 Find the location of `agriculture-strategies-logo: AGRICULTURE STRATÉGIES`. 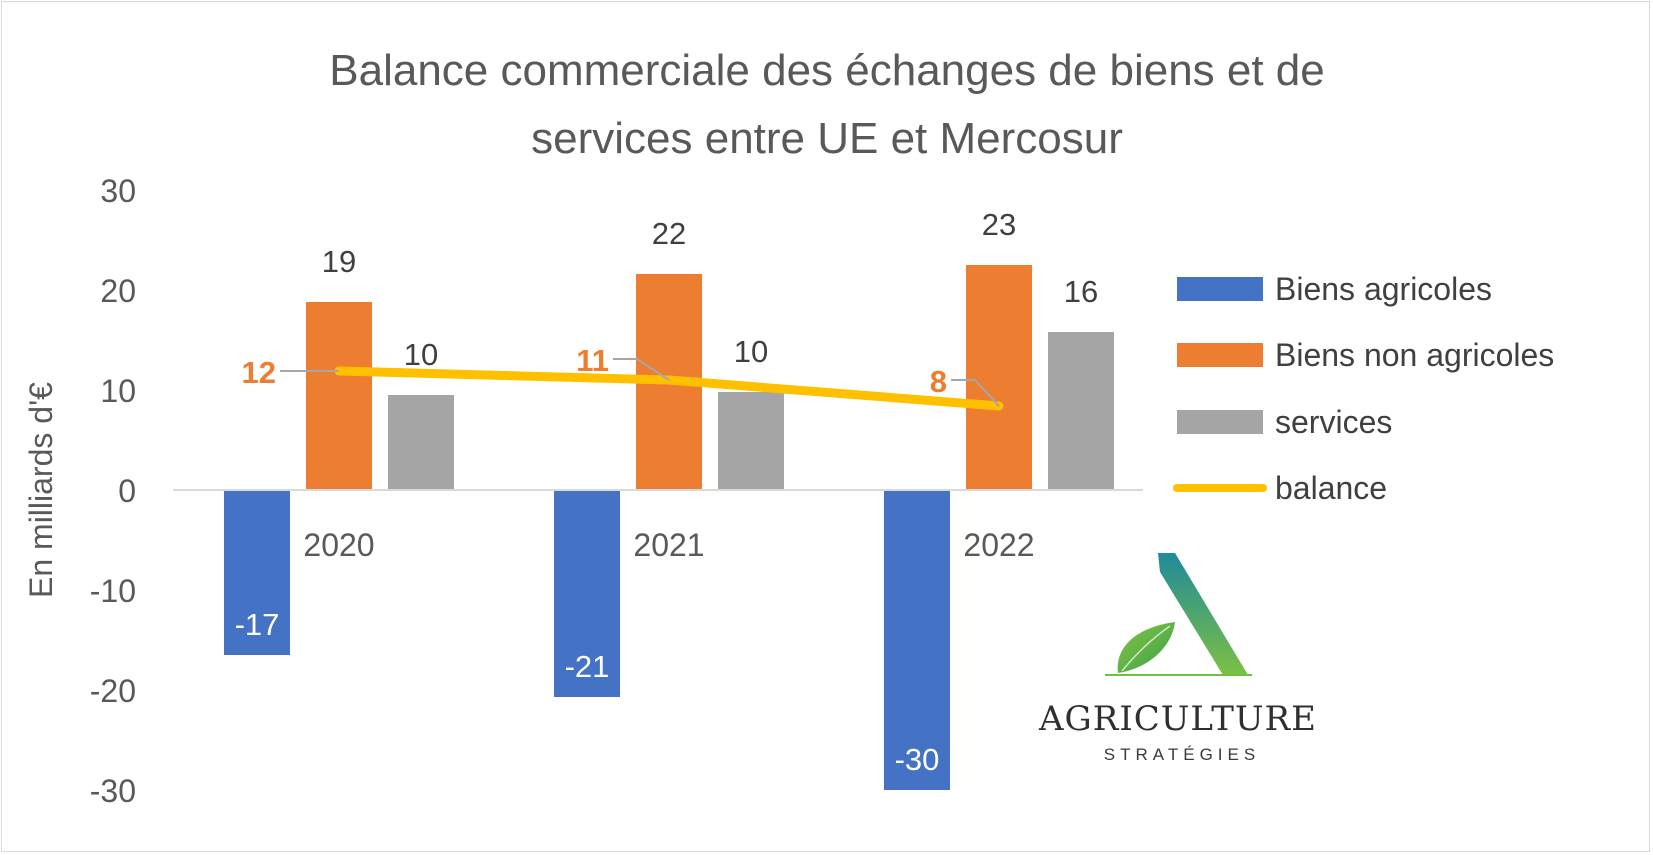

agriculture-strategies-logo: AGRICULTURE STRATÉGIES is located at coordinates (1177, 658).